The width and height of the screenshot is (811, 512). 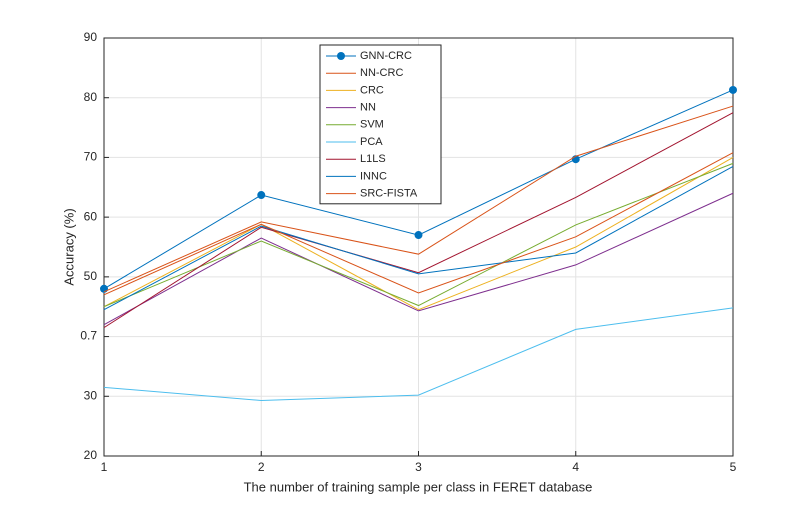 What do you see at coordinates (341, 56) in the screenshot?
I see `legend-marker` at bounding box center [341, 56].